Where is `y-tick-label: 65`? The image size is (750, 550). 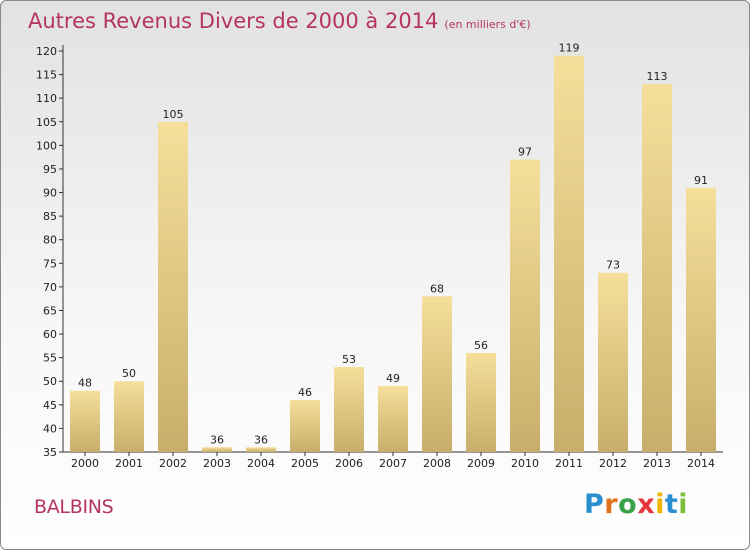 y-tick-label: 65 is located at coordinates (50, 310).